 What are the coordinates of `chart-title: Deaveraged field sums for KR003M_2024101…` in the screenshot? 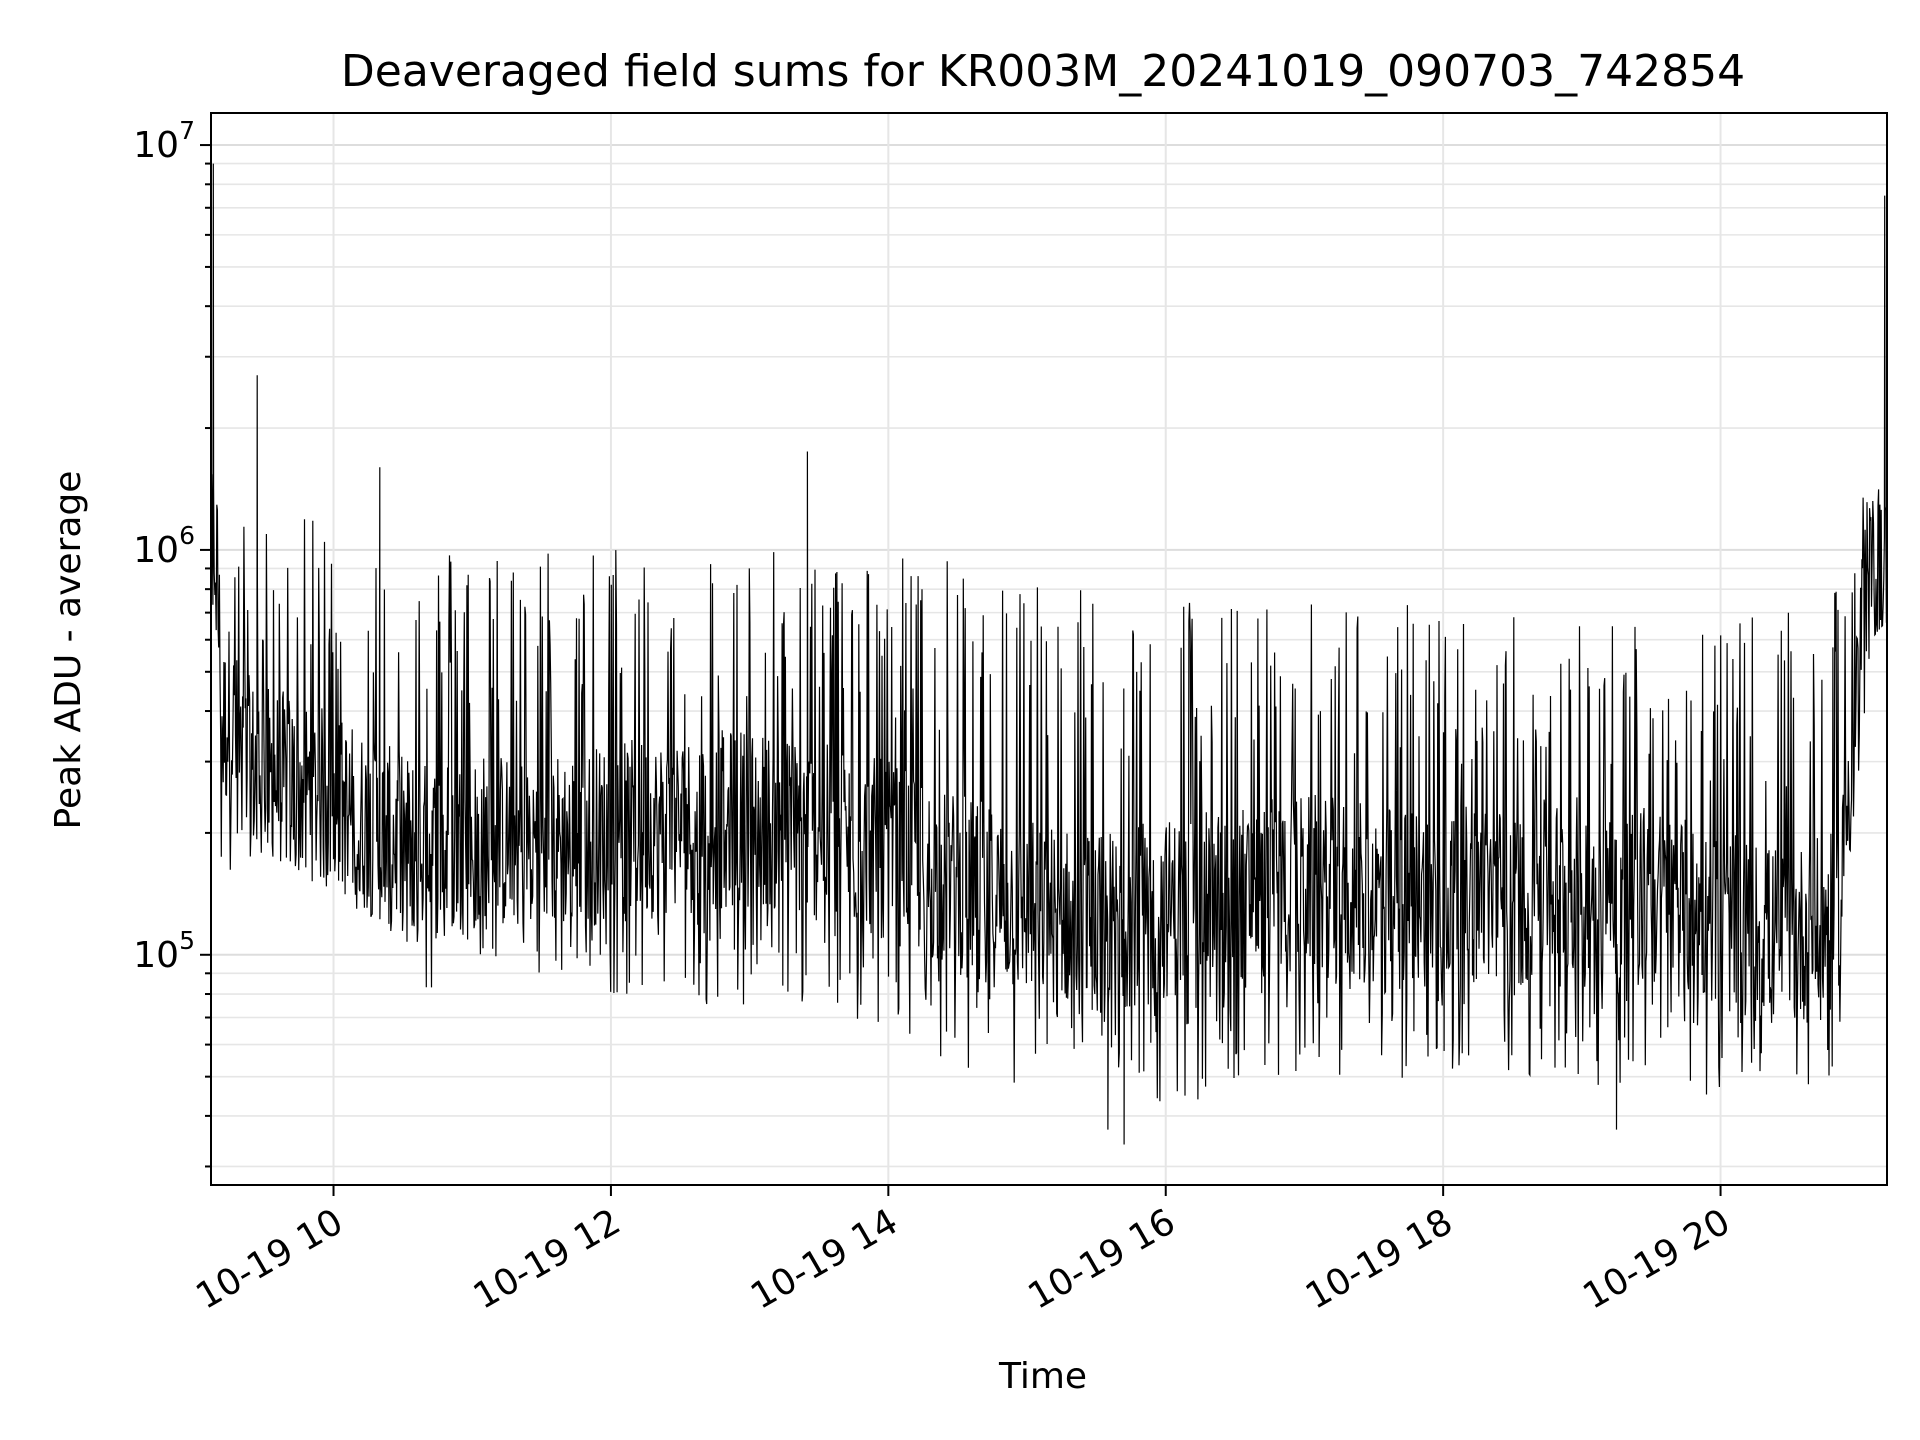 It's located at (1043, 71).